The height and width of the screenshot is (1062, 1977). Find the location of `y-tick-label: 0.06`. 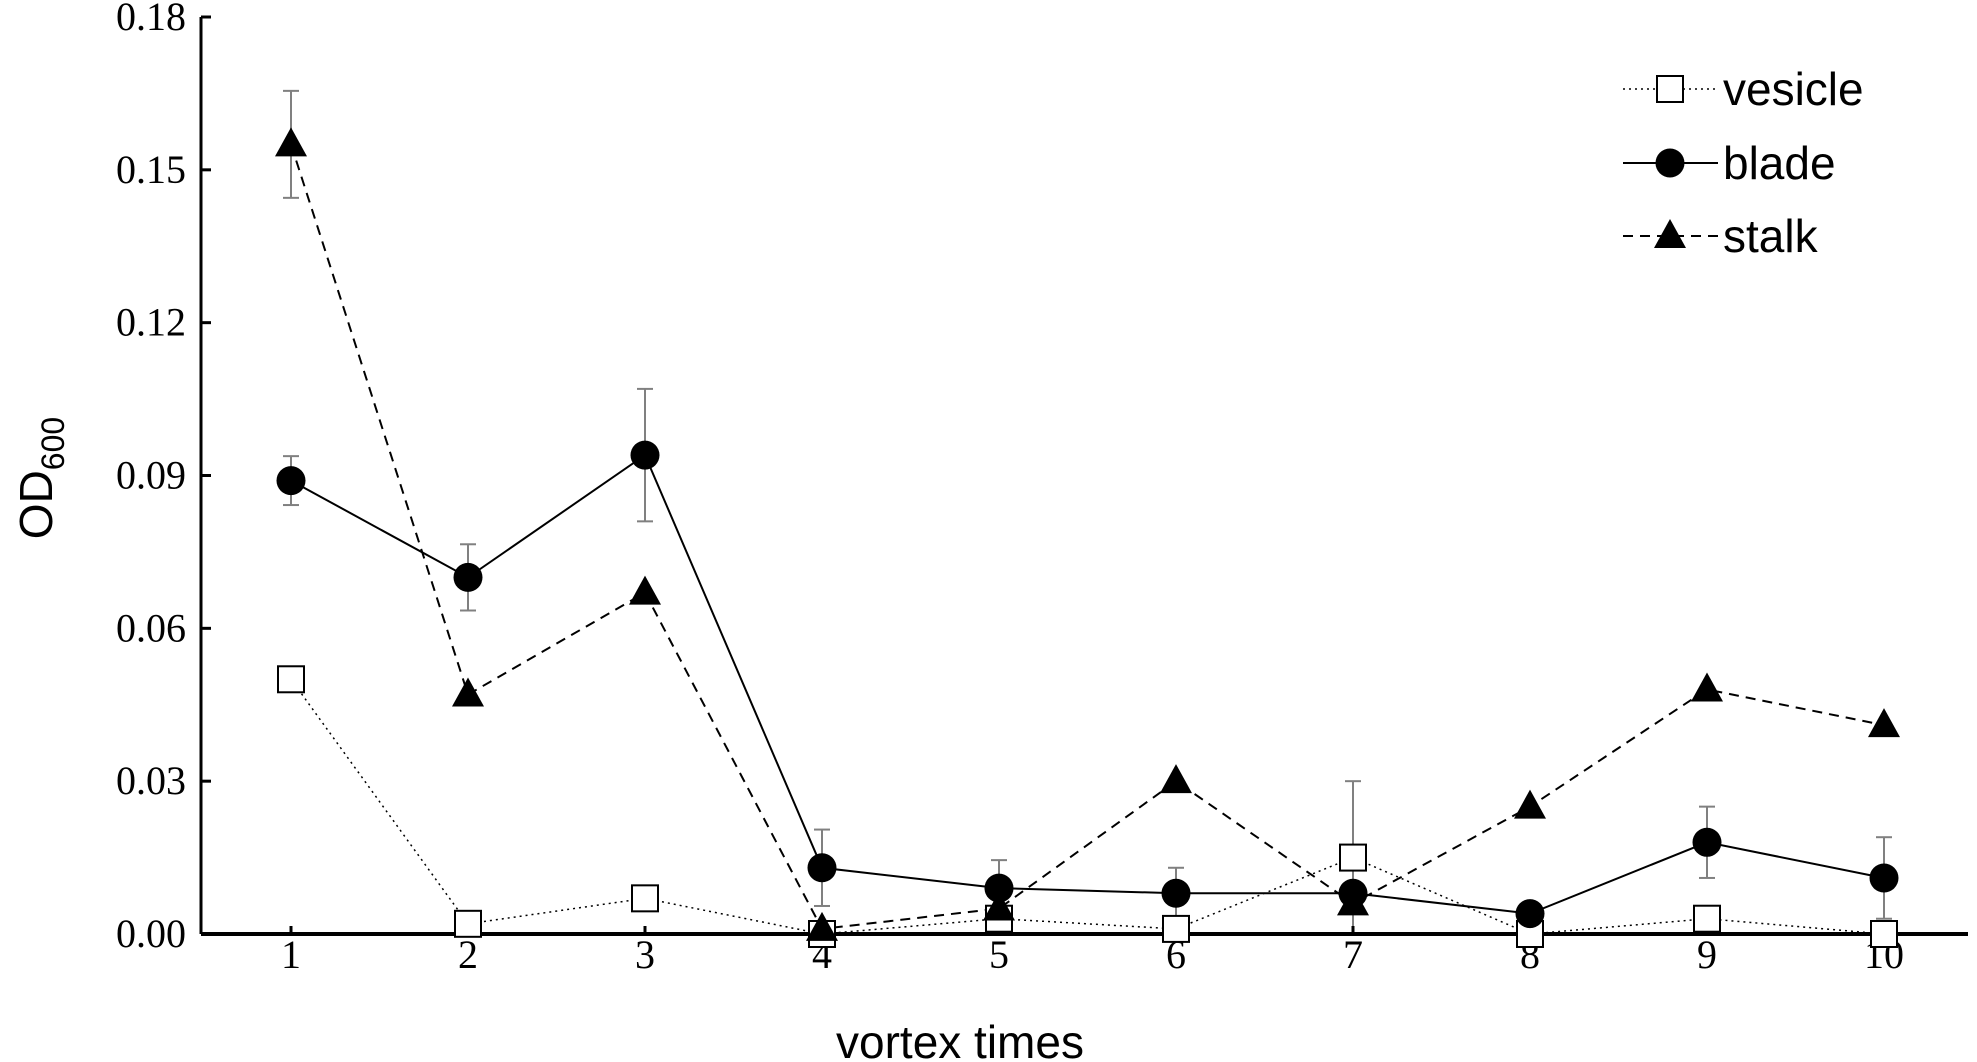

y-tick-label: 0.06 is located at coordinates (151, 627).